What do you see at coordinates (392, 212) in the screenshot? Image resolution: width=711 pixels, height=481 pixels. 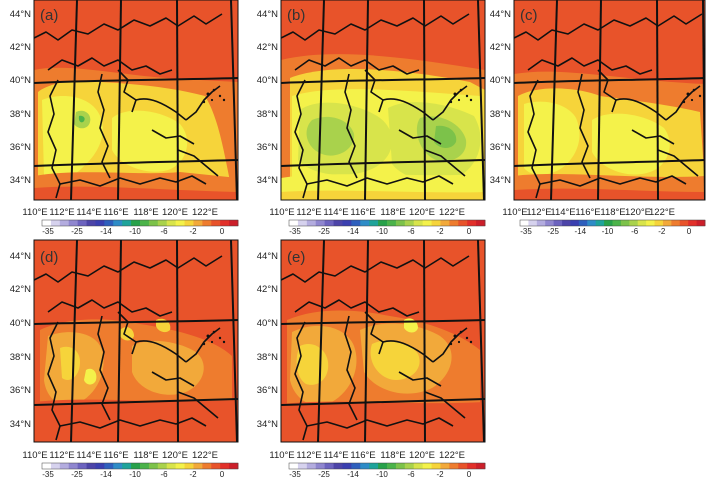 I see `lon-label-b-4: 118°E` at bounding box center [392, 212].